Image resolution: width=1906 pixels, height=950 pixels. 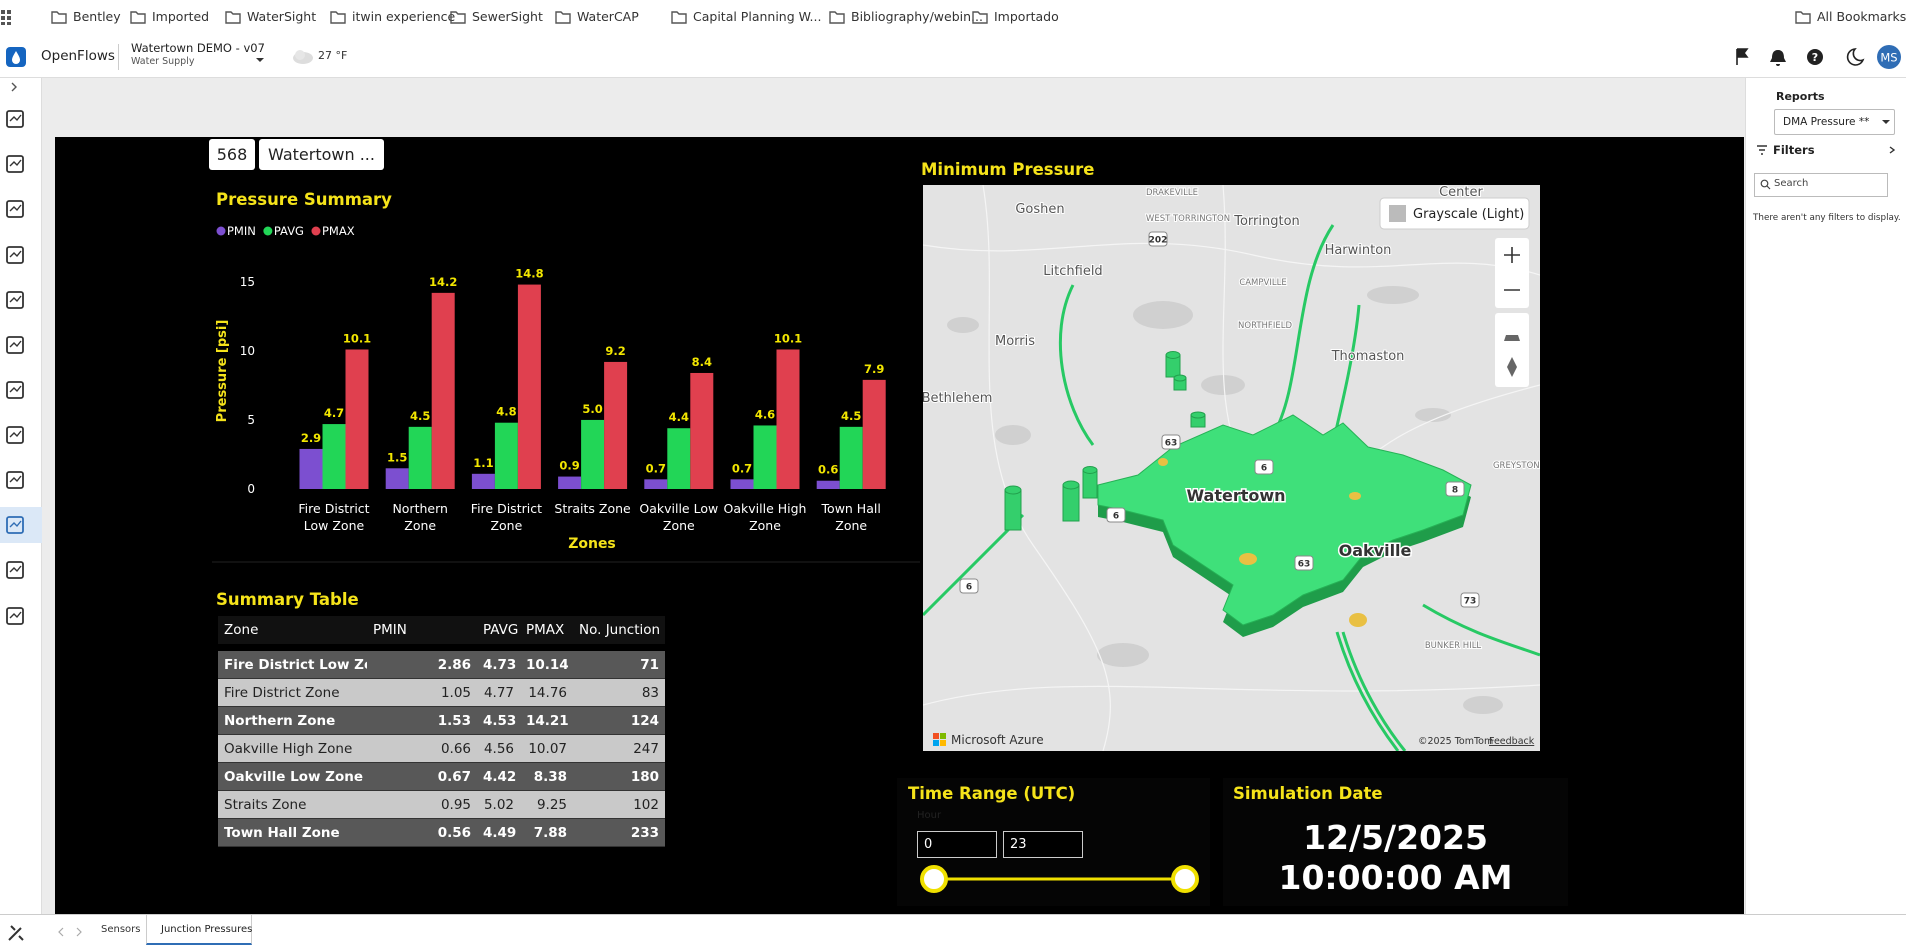 What do you see at coordinates (21, 496) in the screenshot?
I see `left-sidebar` at bounding box center [21, 496].